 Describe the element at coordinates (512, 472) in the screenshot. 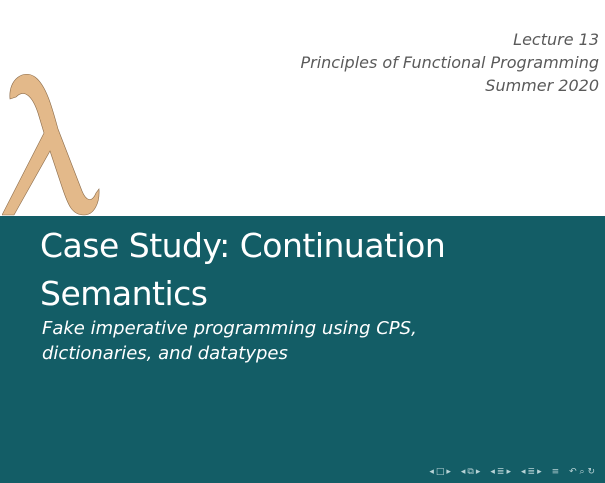

I see `beamer-navigation-bar: ◂ □ ▸ ◂ ⧉ ▸ ◂ ≣ ▸ ◂ ≣ ▸ ≡ ↶ ⌕ ↻` at that location.